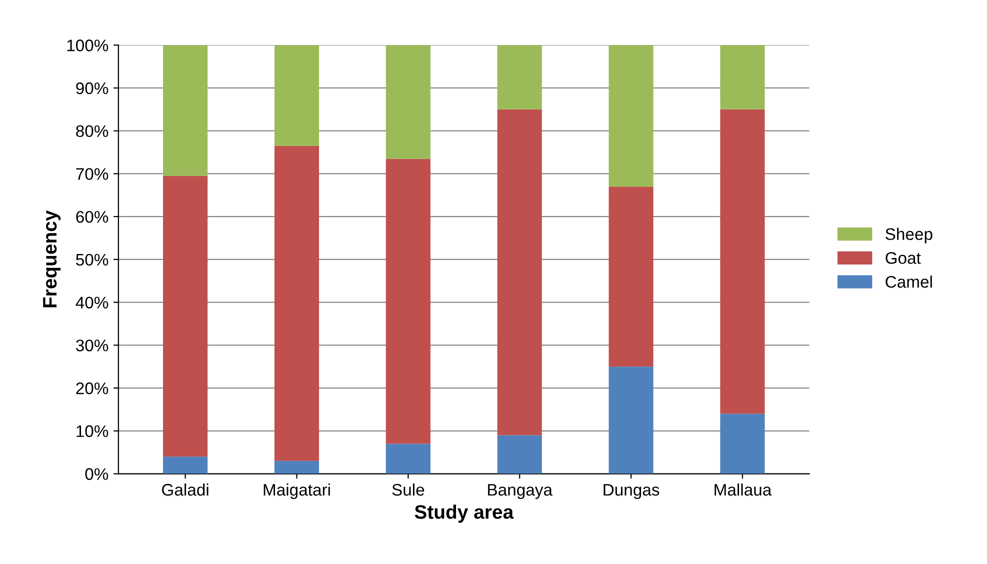  Describe the element at coordinates (92, 260) in the screenshot. I see `y-tick-label: 50%` at that location.